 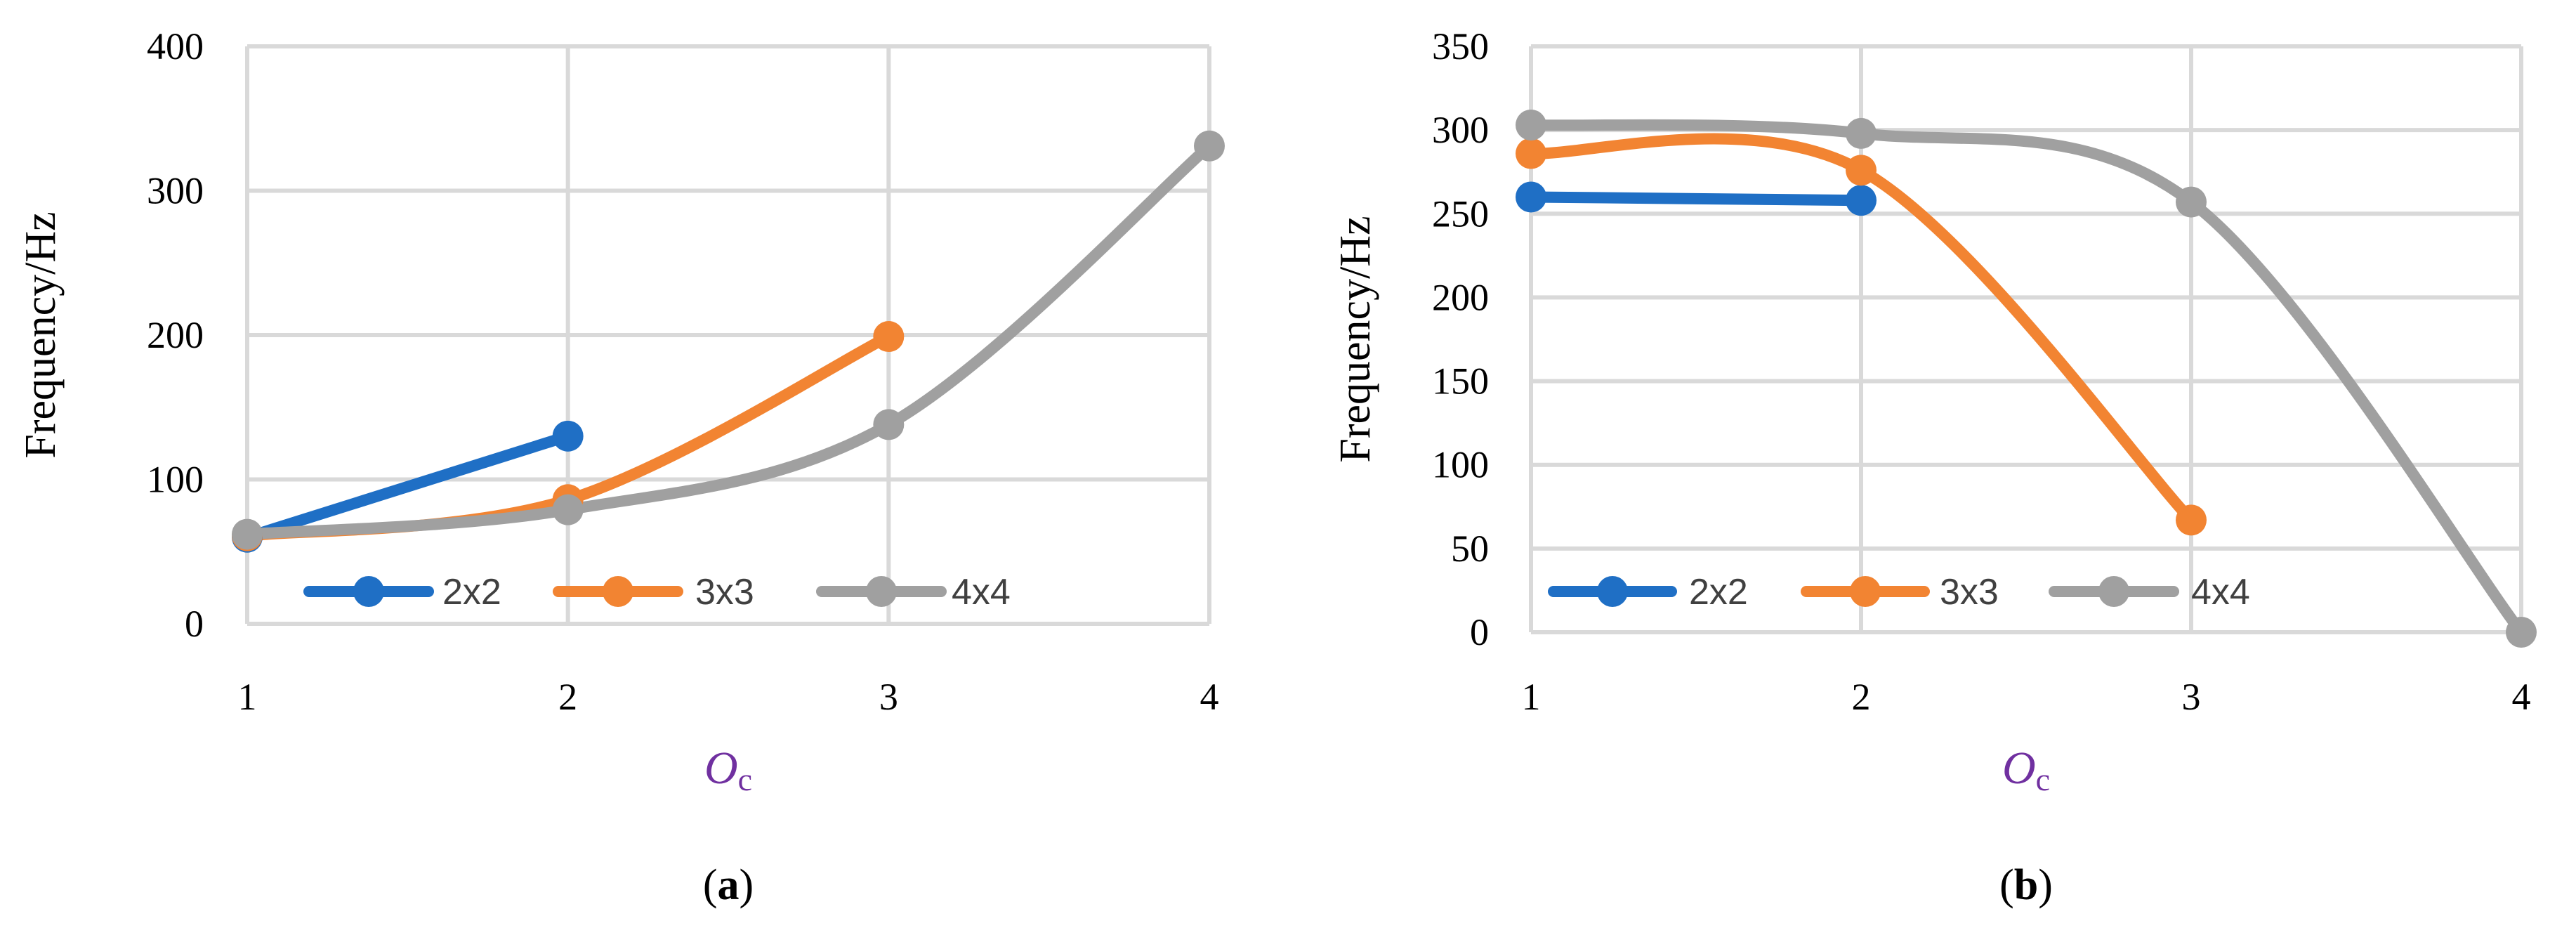 I want to click on y-tick-label: 350, so click(x=1460, y=46).